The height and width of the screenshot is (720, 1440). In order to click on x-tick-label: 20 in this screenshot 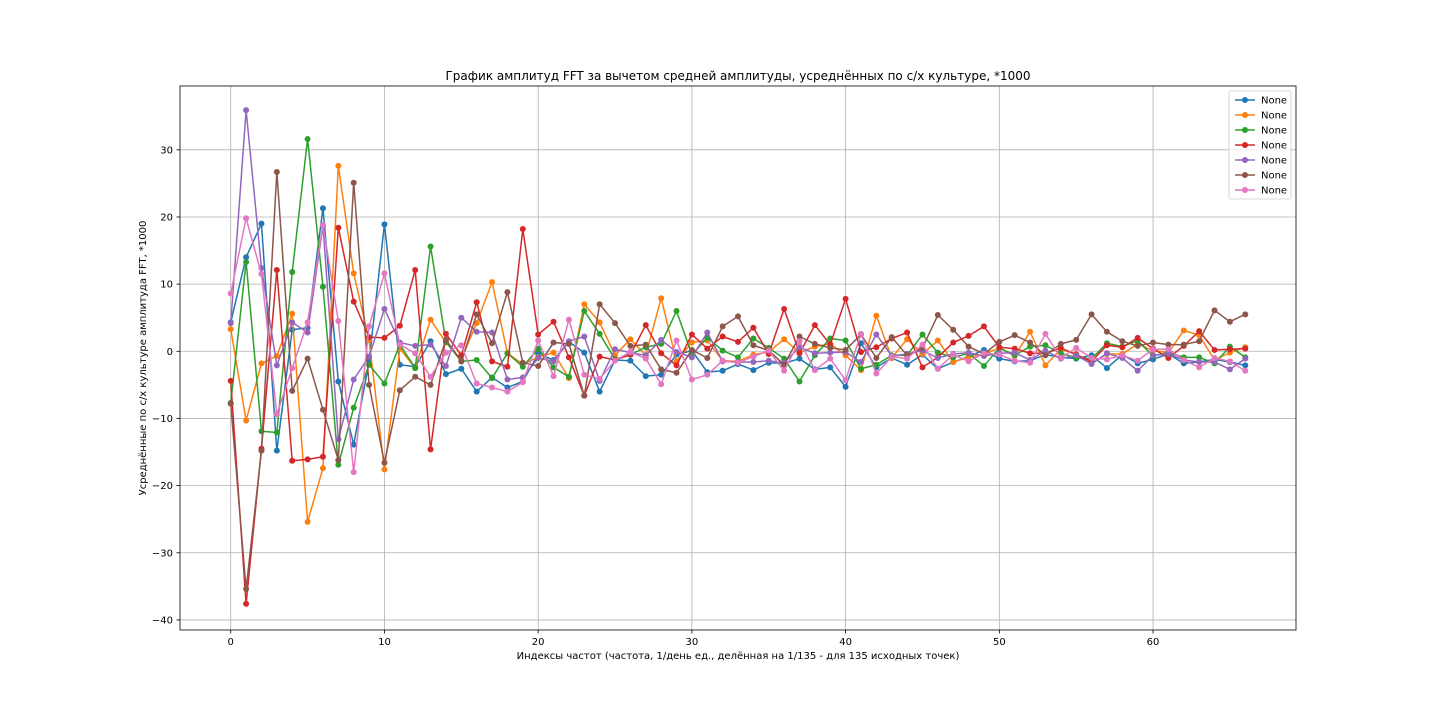, I will do `click(538, 642)`.